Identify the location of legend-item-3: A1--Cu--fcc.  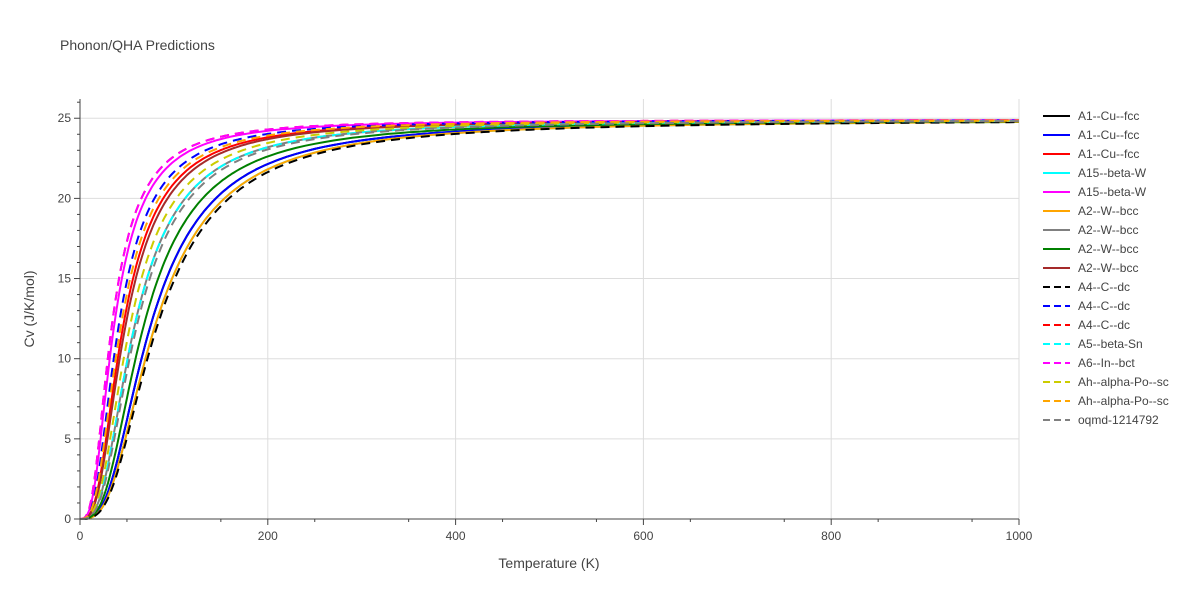
(1091, 154).